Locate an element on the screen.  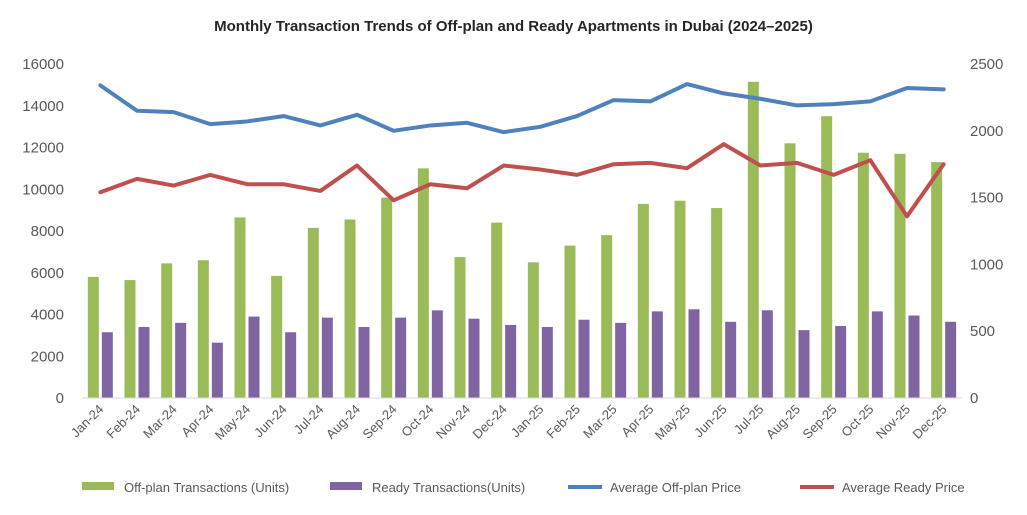
y-right-tick-label: 1000 is located at coordinates (986, 264).